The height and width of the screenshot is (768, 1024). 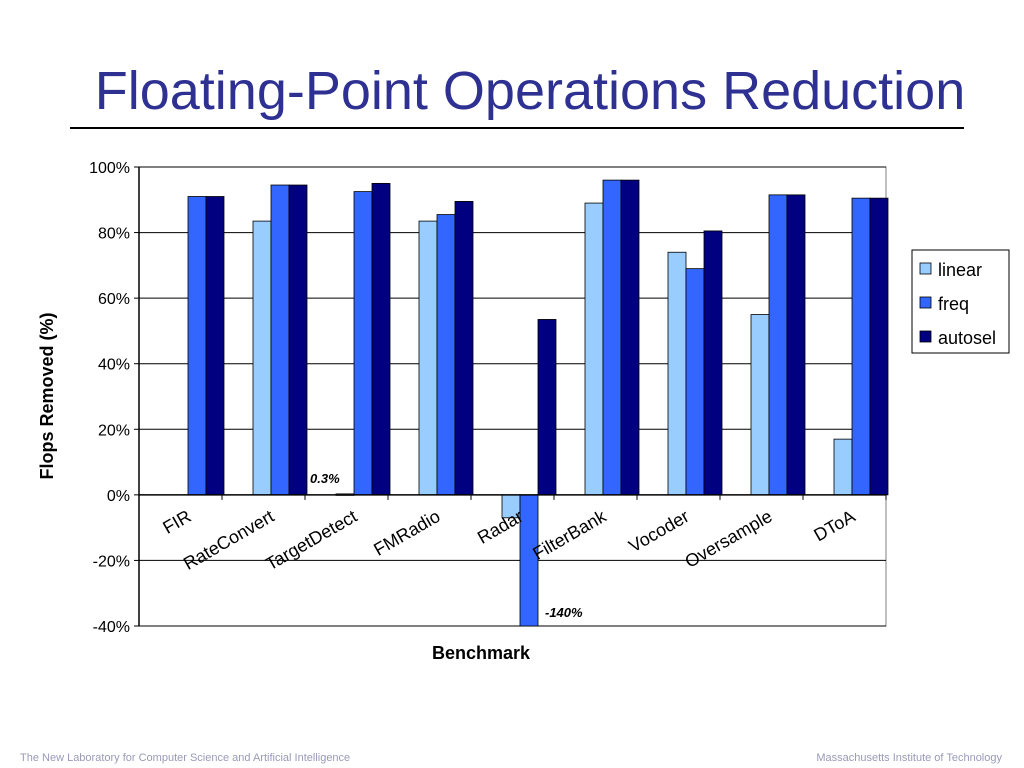 What do you see at coordinates (446, 355) in the screenshot?
I see `bar-freq-fmradio` at bounding box center [446, 355].